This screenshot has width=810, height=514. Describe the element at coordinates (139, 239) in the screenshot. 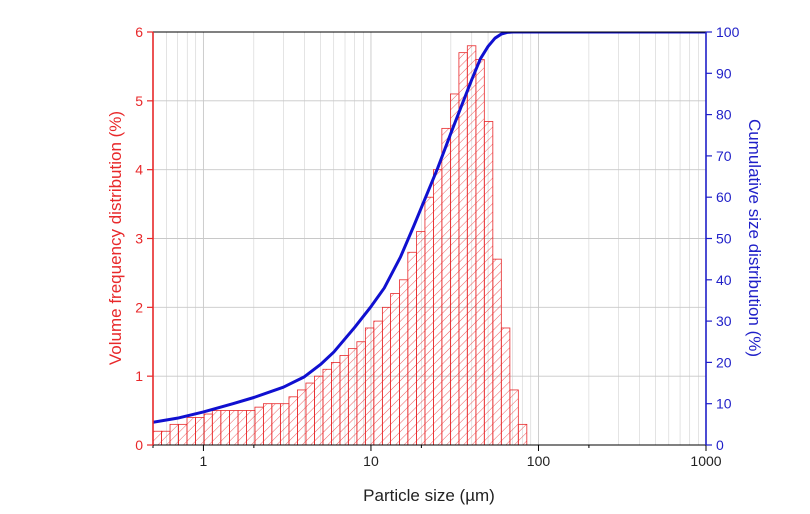

I see `y-left-tick-label: 3` at that location.